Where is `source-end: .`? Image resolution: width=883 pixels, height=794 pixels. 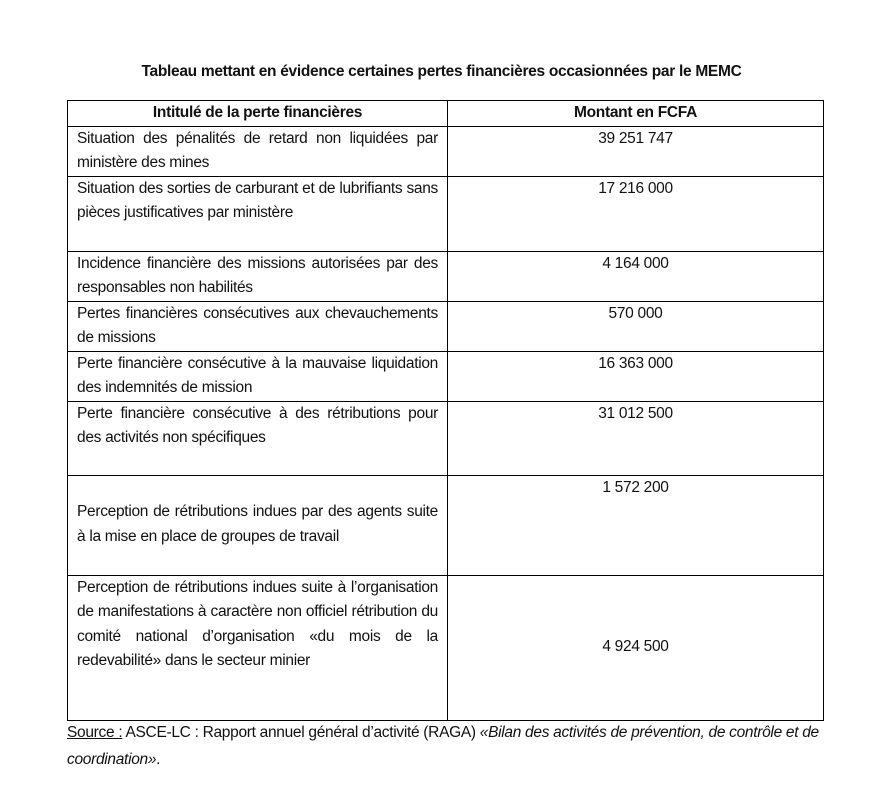
source-end: . is located at coordinates (158, 759).